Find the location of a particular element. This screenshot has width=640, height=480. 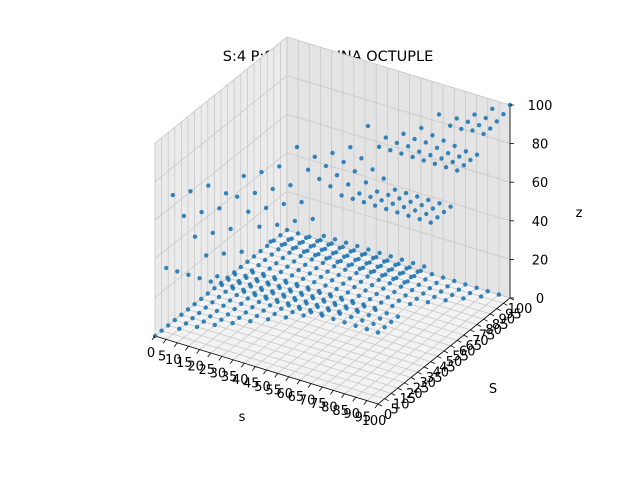

z-axis-label: z is located at coordinates (579, 213).